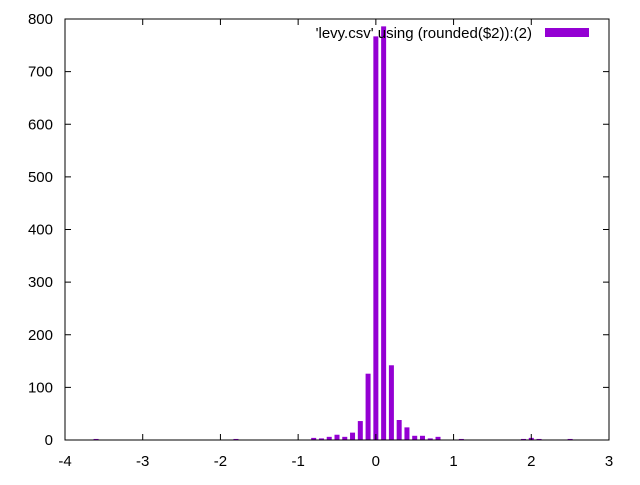  Describe the element at coordinates (40, 177) in the screenshot. I see `y-tick-label: 500` at that location.